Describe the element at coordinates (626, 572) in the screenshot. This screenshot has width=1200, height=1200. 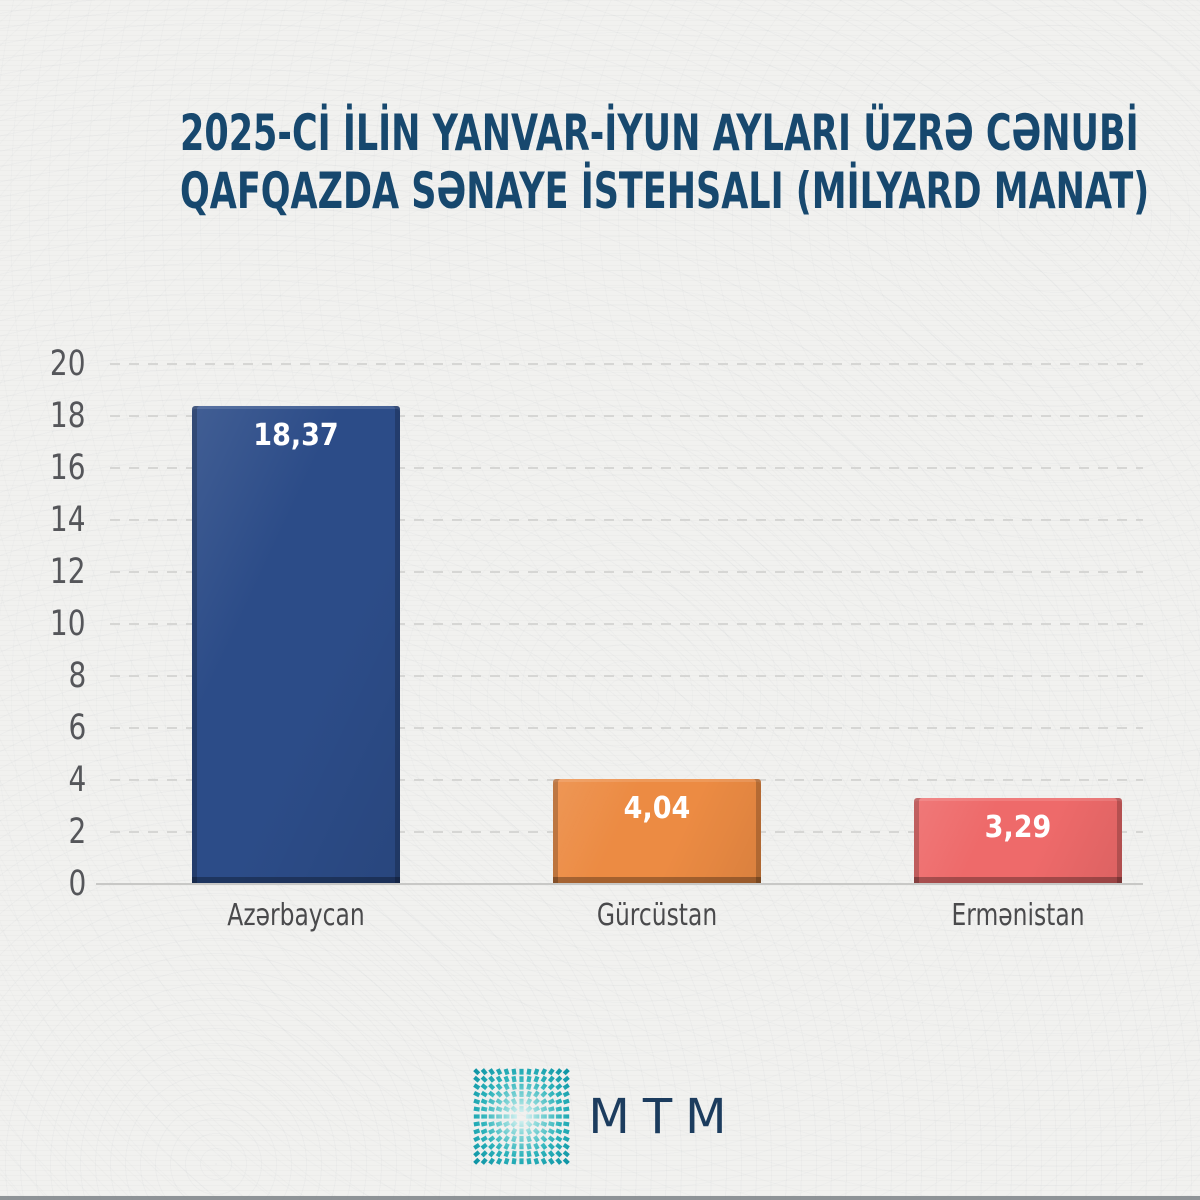
I see `gridline-y12` at that location.